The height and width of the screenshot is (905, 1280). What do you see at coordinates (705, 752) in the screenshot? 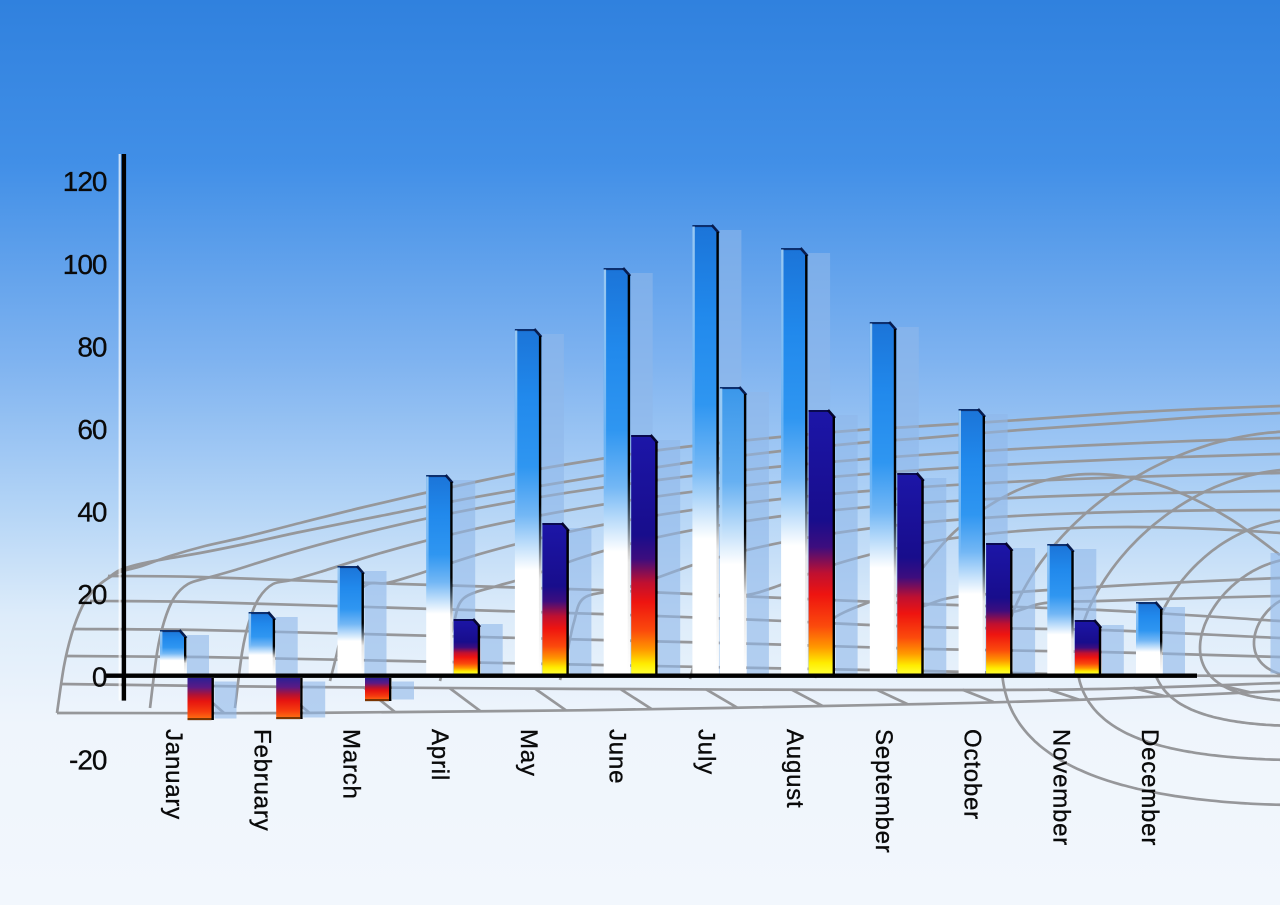
I see `svg-text: July` at bounding box center [705, 752].